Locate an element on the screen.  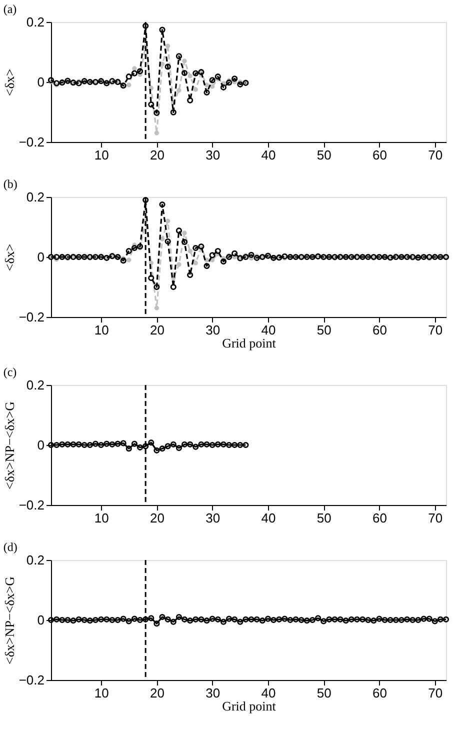
text: (b) is located at coordinates (10, 184).